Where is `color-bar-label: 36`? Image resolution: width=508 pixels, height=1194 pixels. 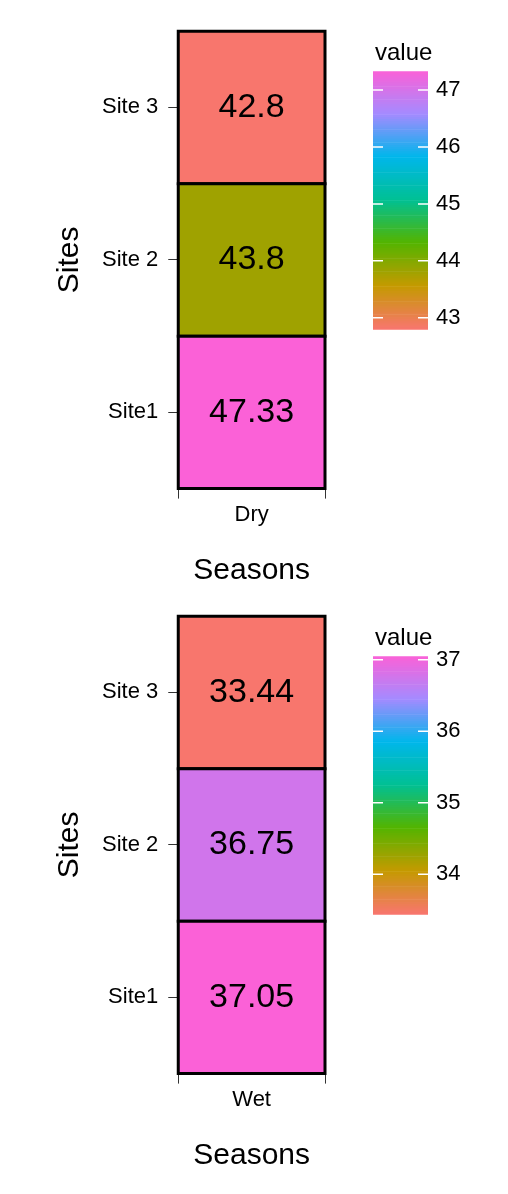 color-bar-label: 36 is located at coordinates (448, 730).